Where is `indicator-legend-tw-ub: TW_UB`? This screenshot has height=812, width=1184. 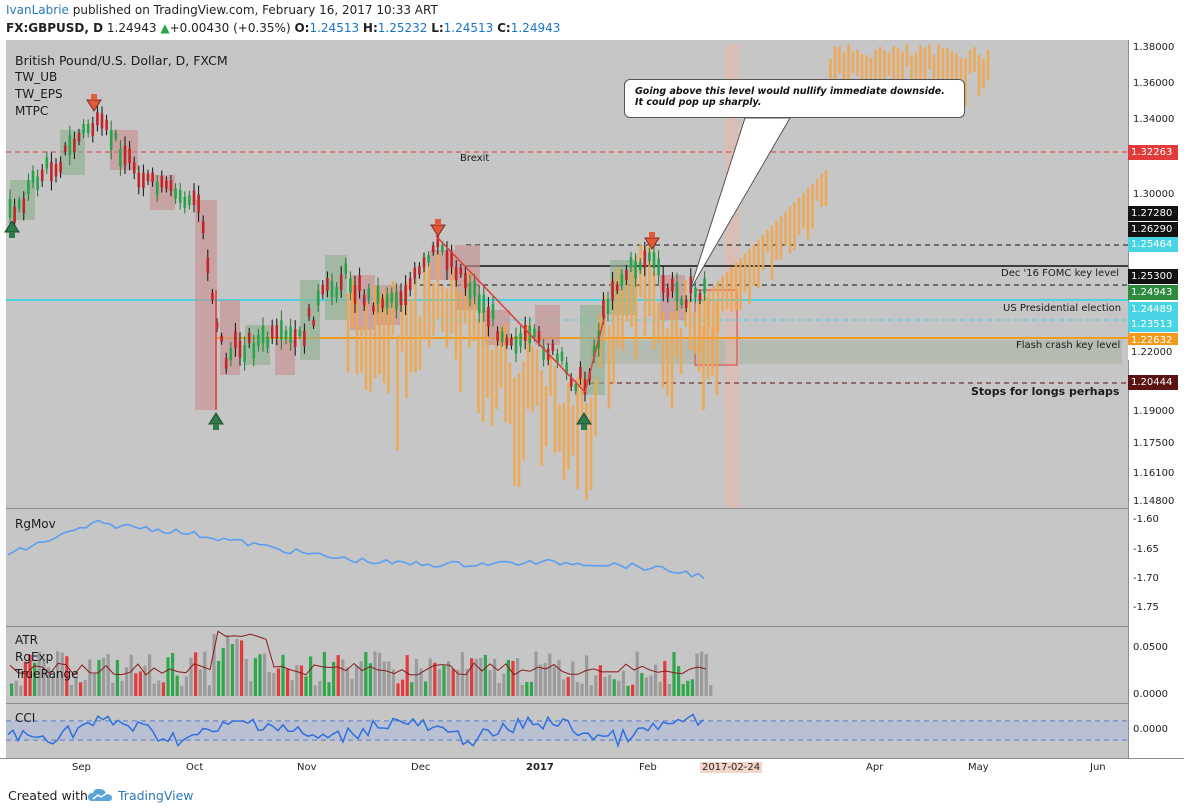 indicator-legend-tw-ub: TW_UB is located at coordinates (36, 77).